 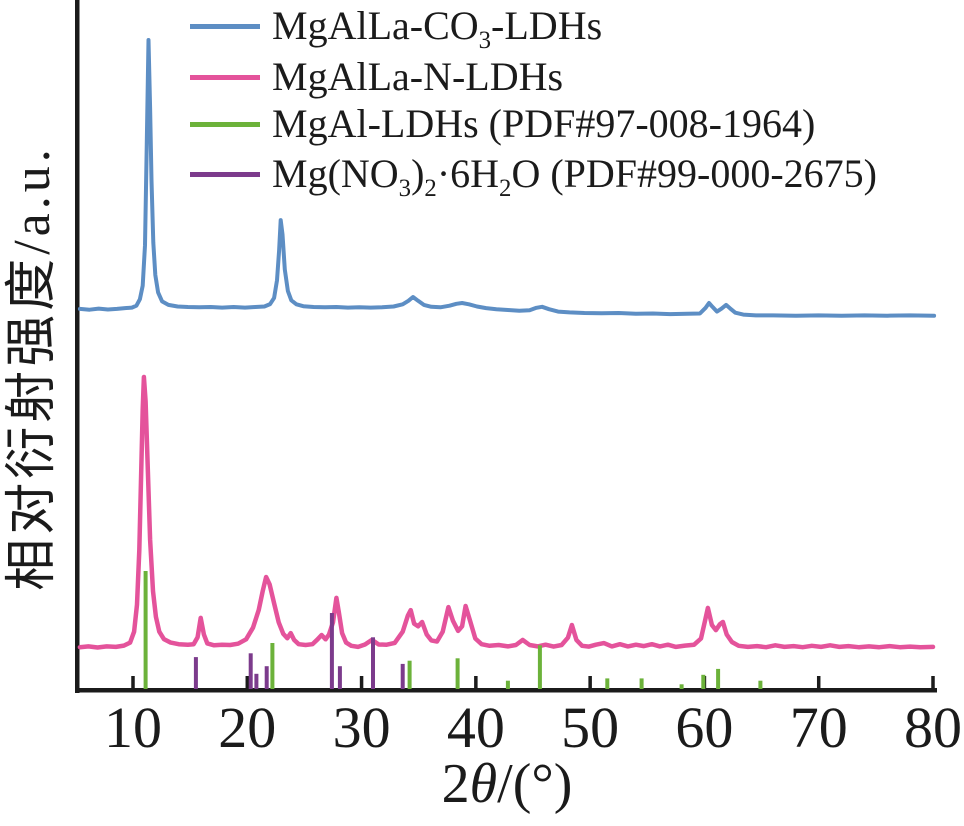 What do you see at coordinates (574, 176) in the screenshot?
I see `legend-label: Mg(NO3)2·6H2O (PDF#99-000-2675)` at bounding box center [574, 176].